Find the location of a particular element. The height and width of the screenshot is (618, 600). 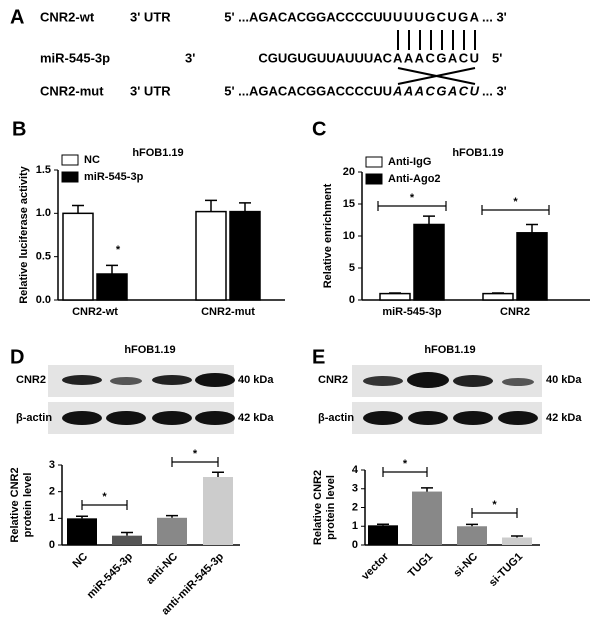

blot-d is located at coordinates (141, 399).